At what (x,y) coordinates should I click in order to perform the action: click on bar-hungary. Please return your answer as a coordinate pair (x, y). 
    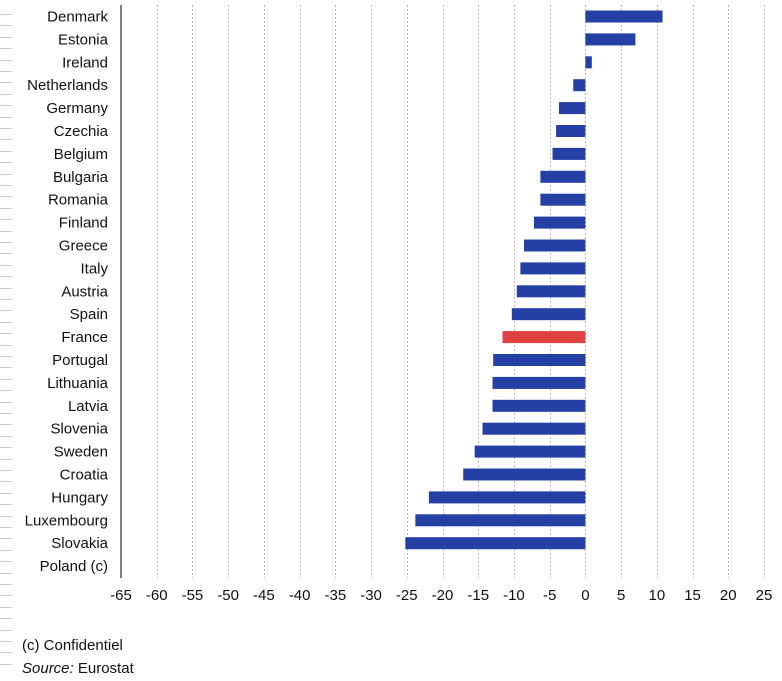
    Looking at the image, I should click on (507, 497).